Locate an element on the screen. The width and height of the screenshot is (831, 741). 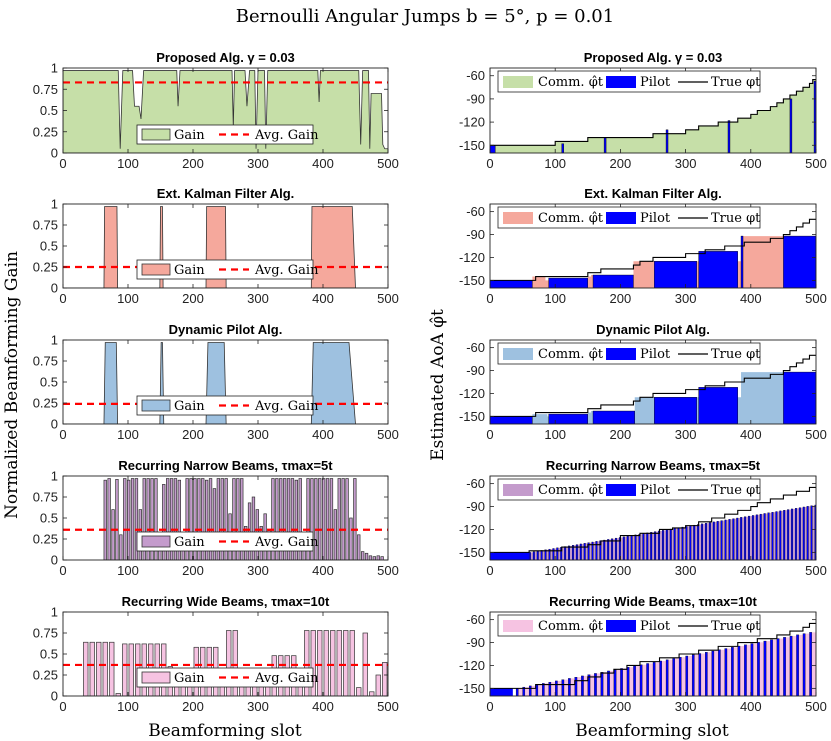
legend-swatch-pilot is located at coordinates (621, 218).